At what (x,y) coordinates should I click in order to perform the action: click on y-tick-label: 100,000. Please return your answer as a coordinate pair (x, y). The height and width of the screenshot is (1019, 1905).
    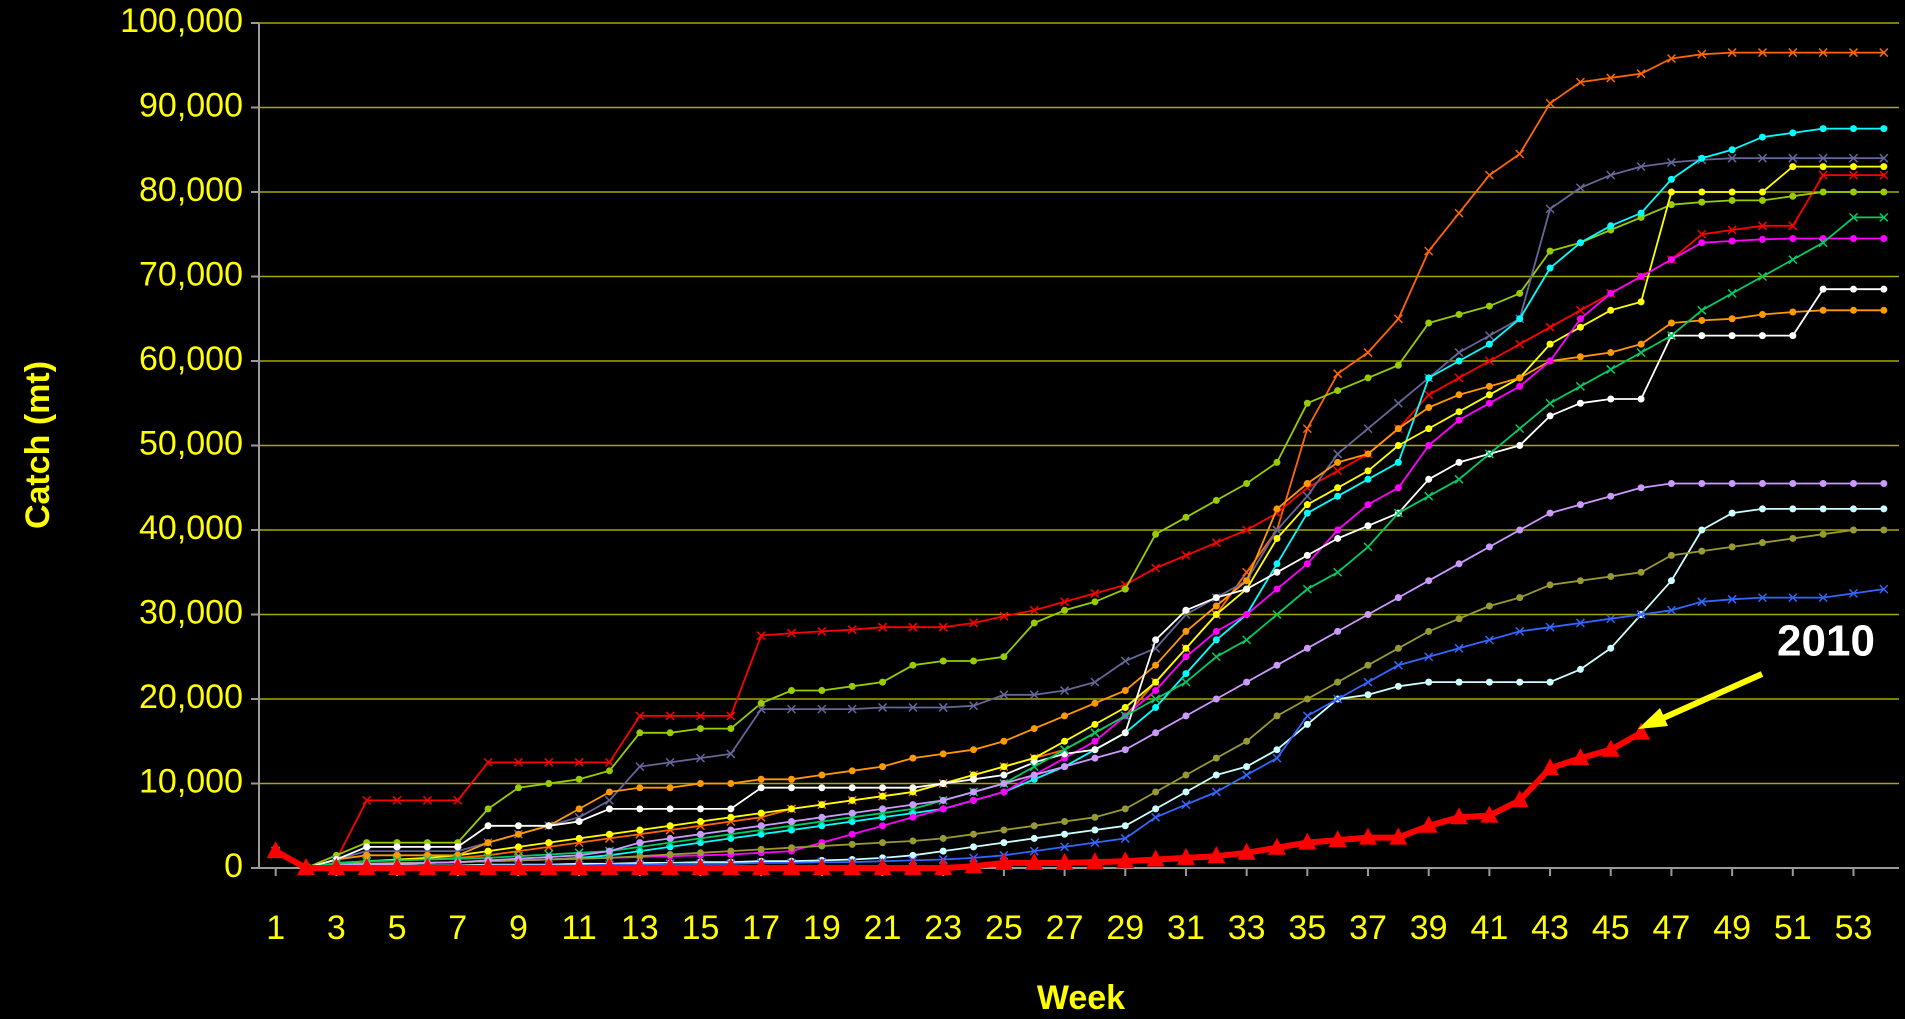
    Looking at the image, I should click on (181, 21).